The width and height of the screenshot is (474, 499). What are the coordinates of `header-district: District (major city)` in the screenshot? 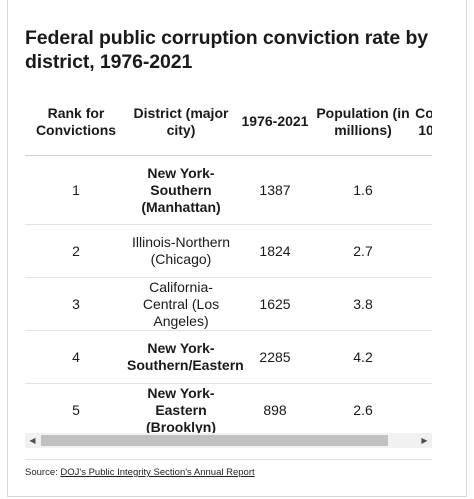 It's located at (181, 122).